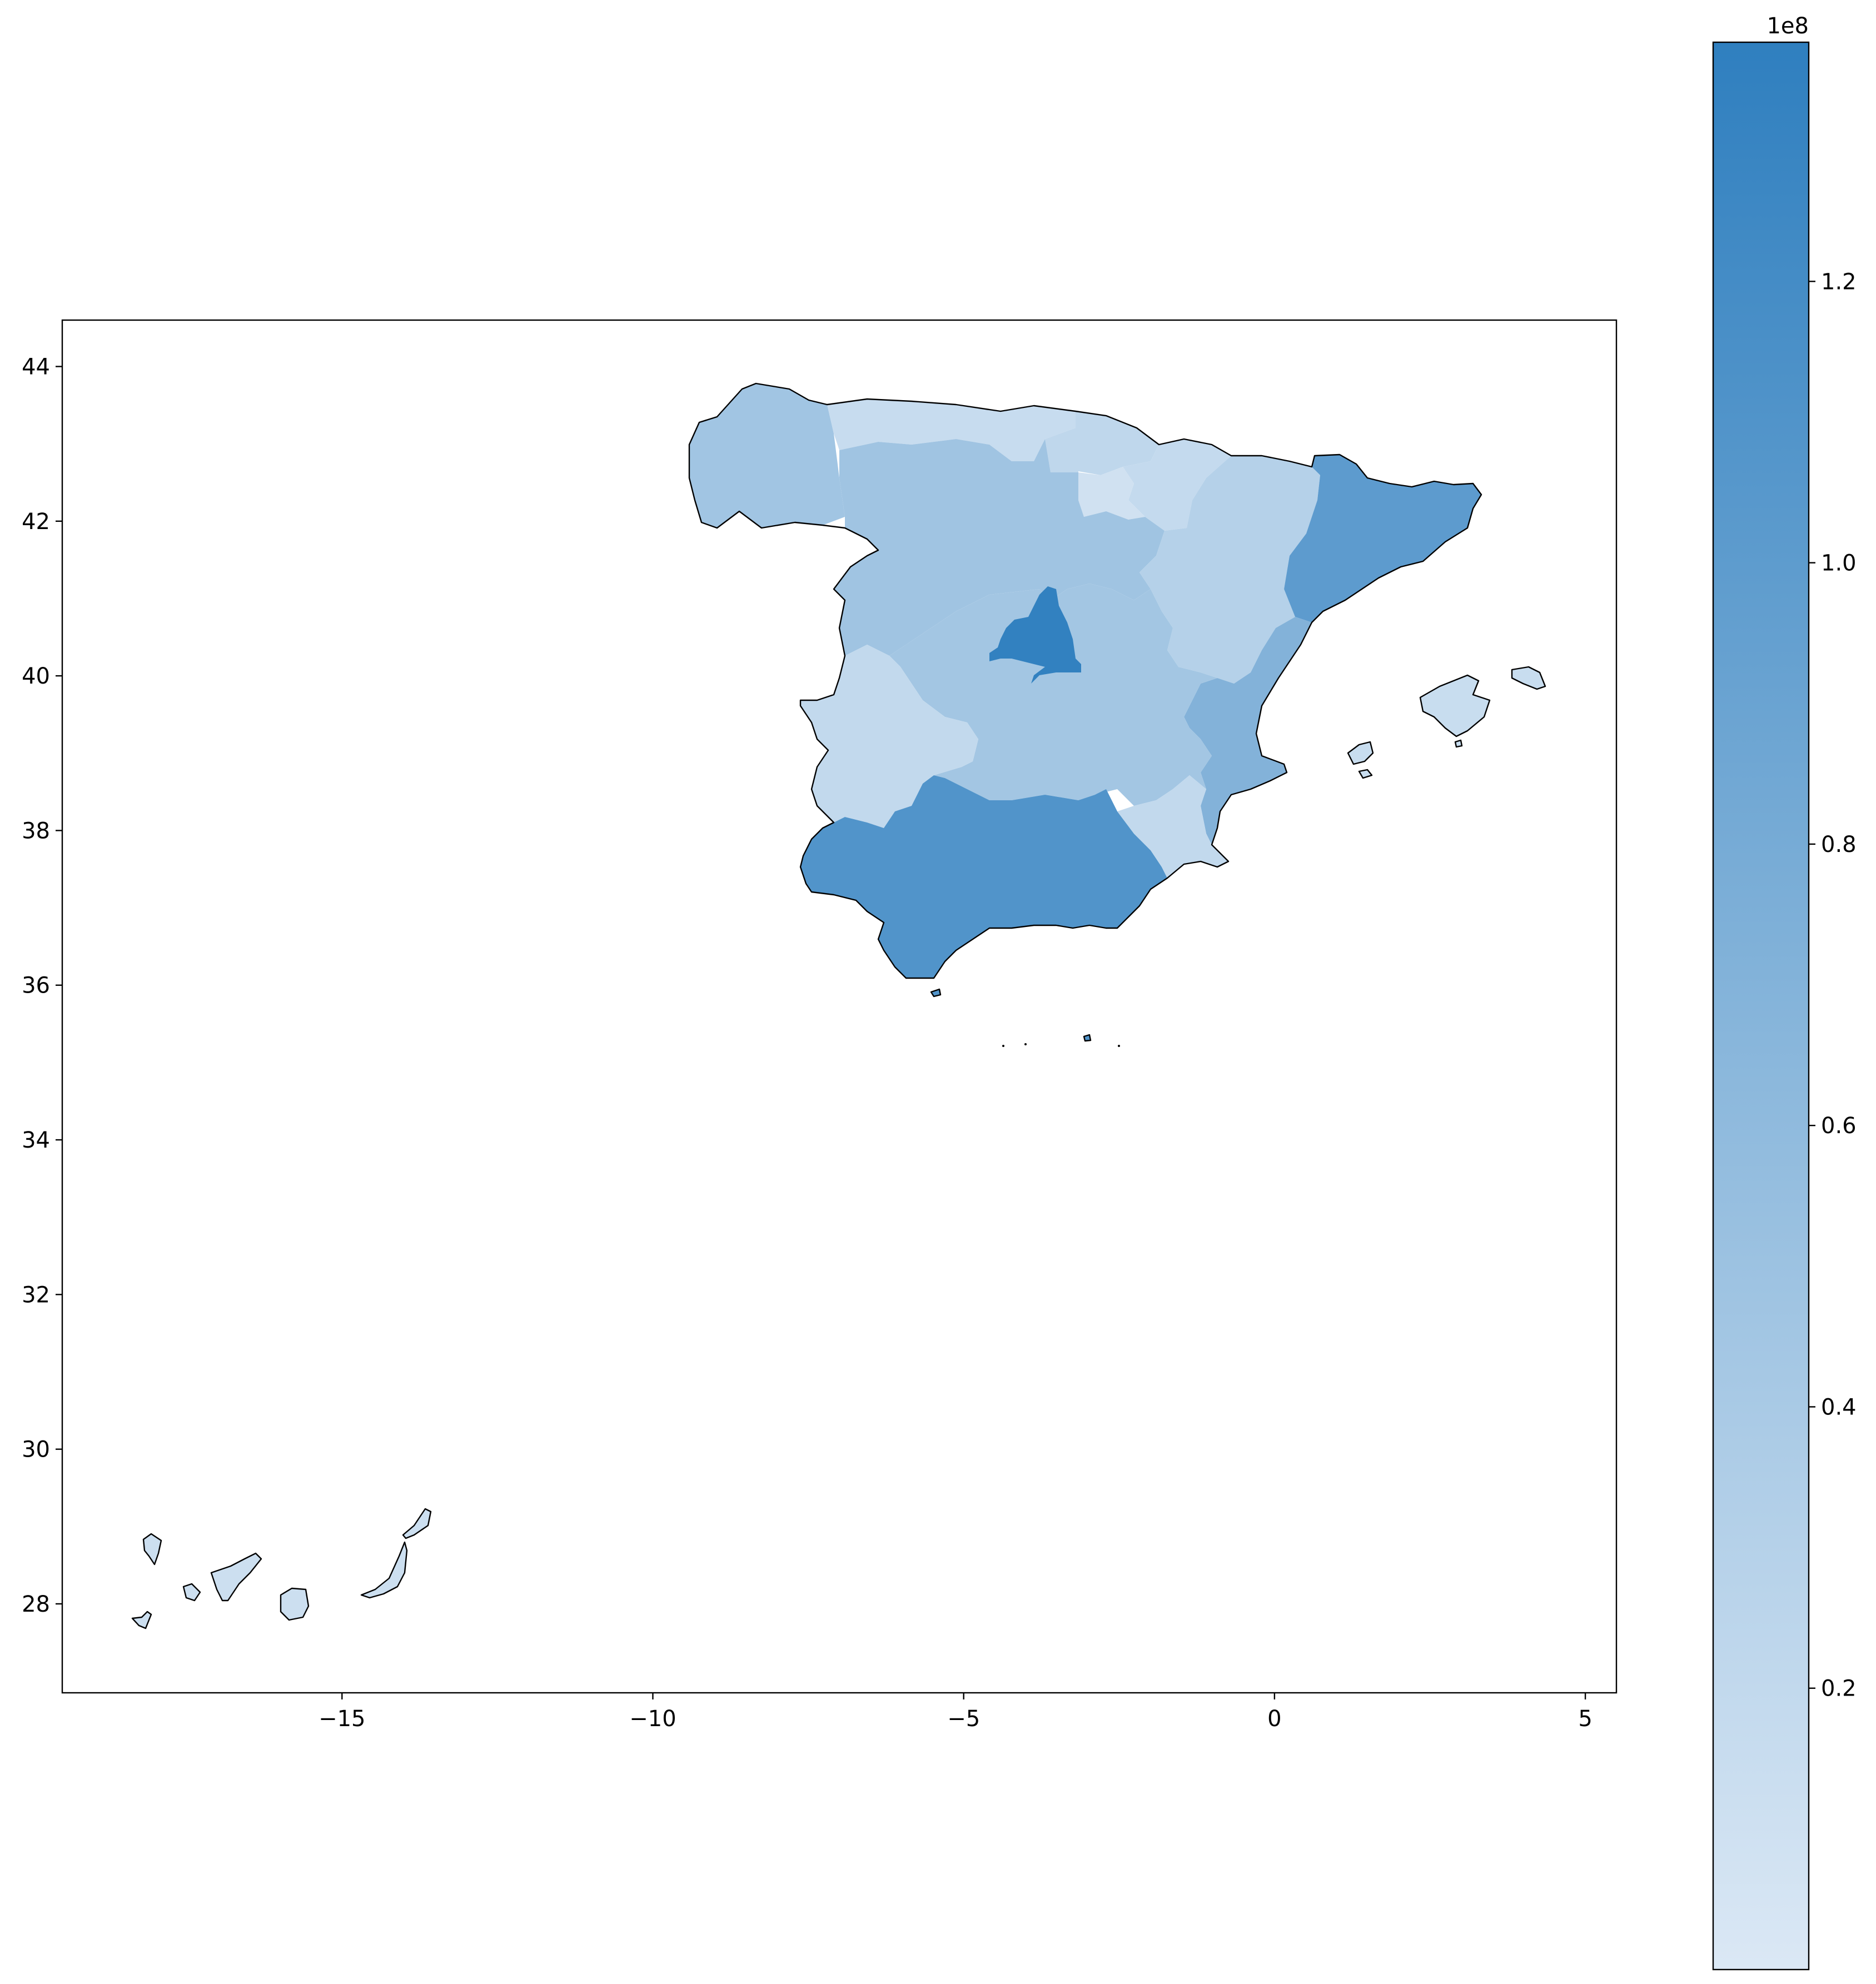 The image size is (1876, 1984). I want to click on x-tick-label: −10, so click(652, 1719).